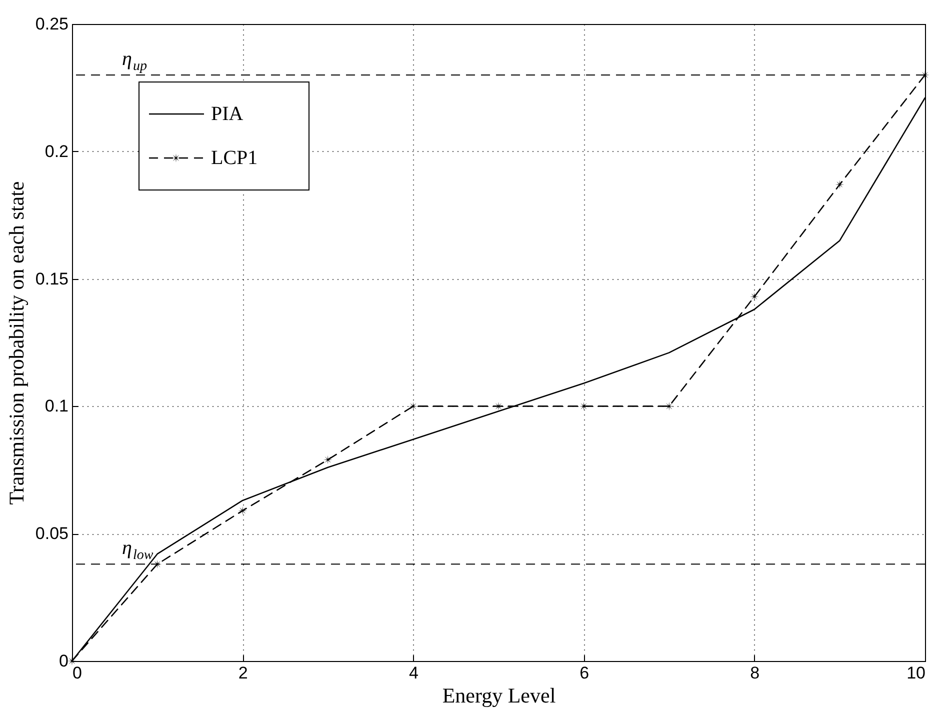  Describe the element at coordinates (234, 158) in the screenshot. I see `legend-label: LCP1` at that location.